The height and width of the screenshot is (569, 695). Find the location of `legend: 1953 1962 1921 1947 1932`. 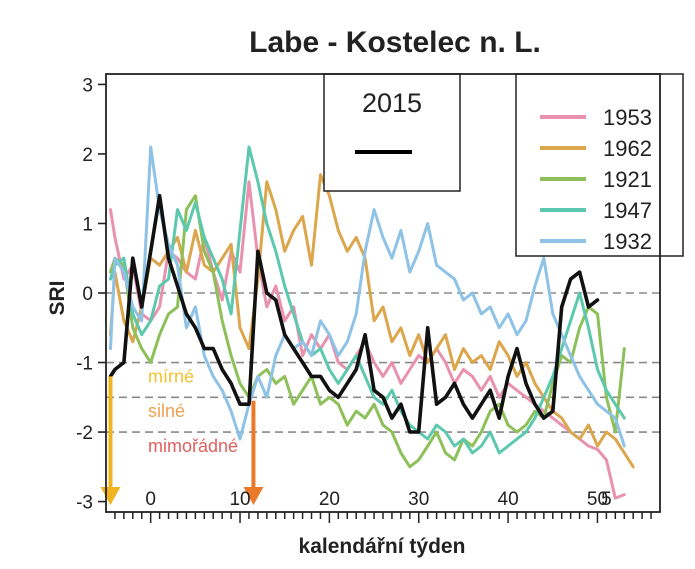

legend: 1953 1962 1921 1947 1932 is located at coordinates (599, 165).